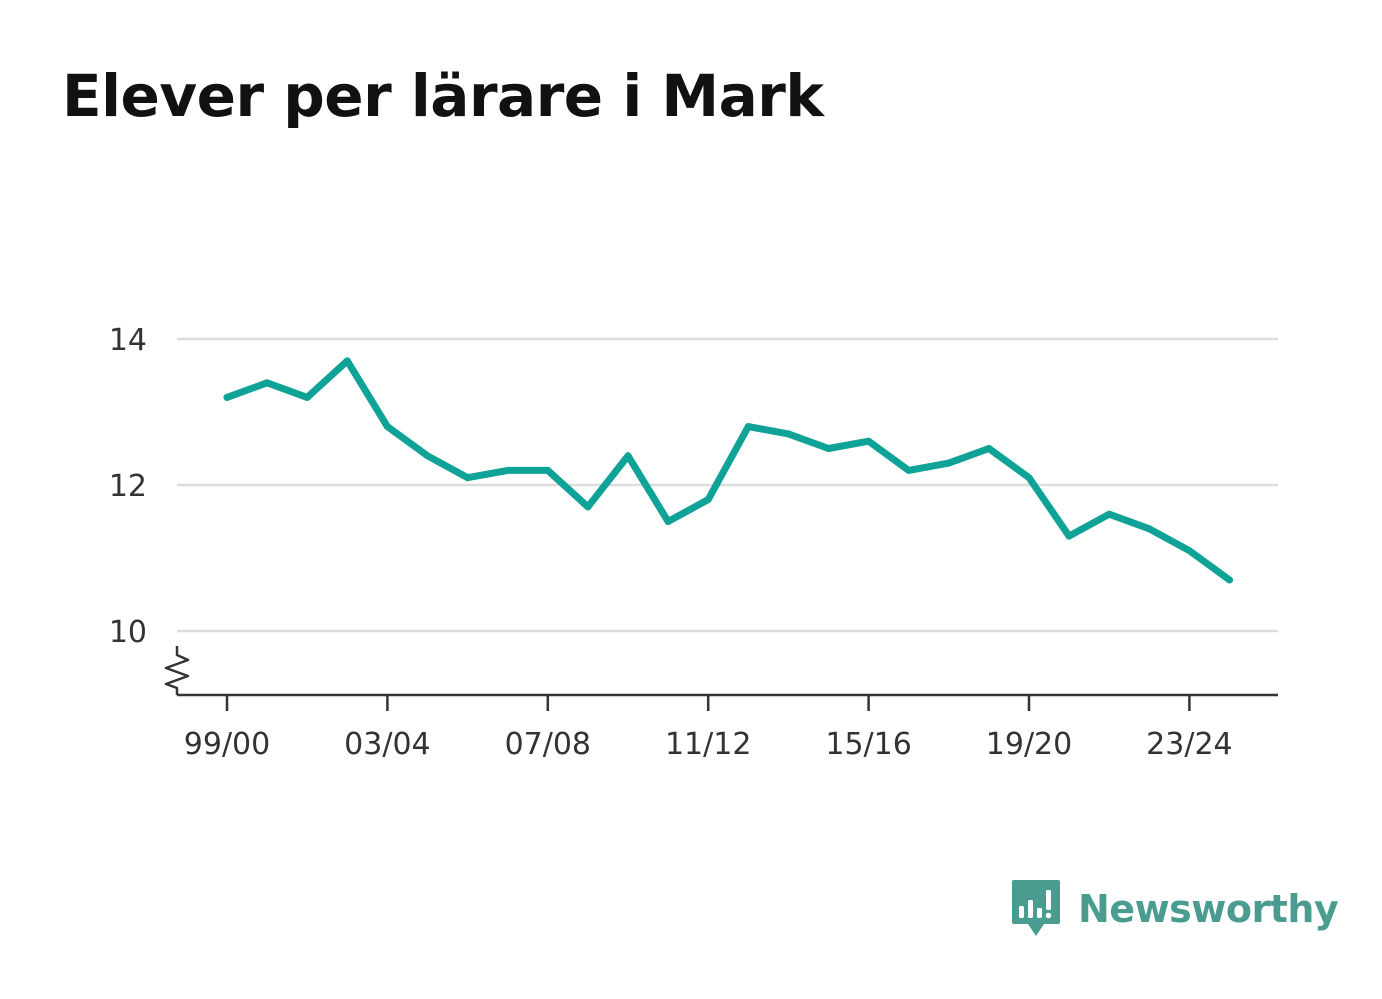  Describe the element at coordinates (708, 744) in the screenshot. I see `x-tick-label: 11/12` at that location.